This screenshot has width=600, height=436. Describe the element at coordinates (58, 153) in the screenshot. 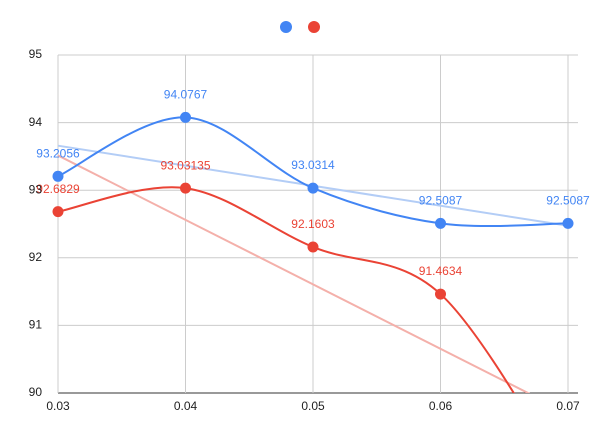

I see `data-label: 93.2056` at that location.